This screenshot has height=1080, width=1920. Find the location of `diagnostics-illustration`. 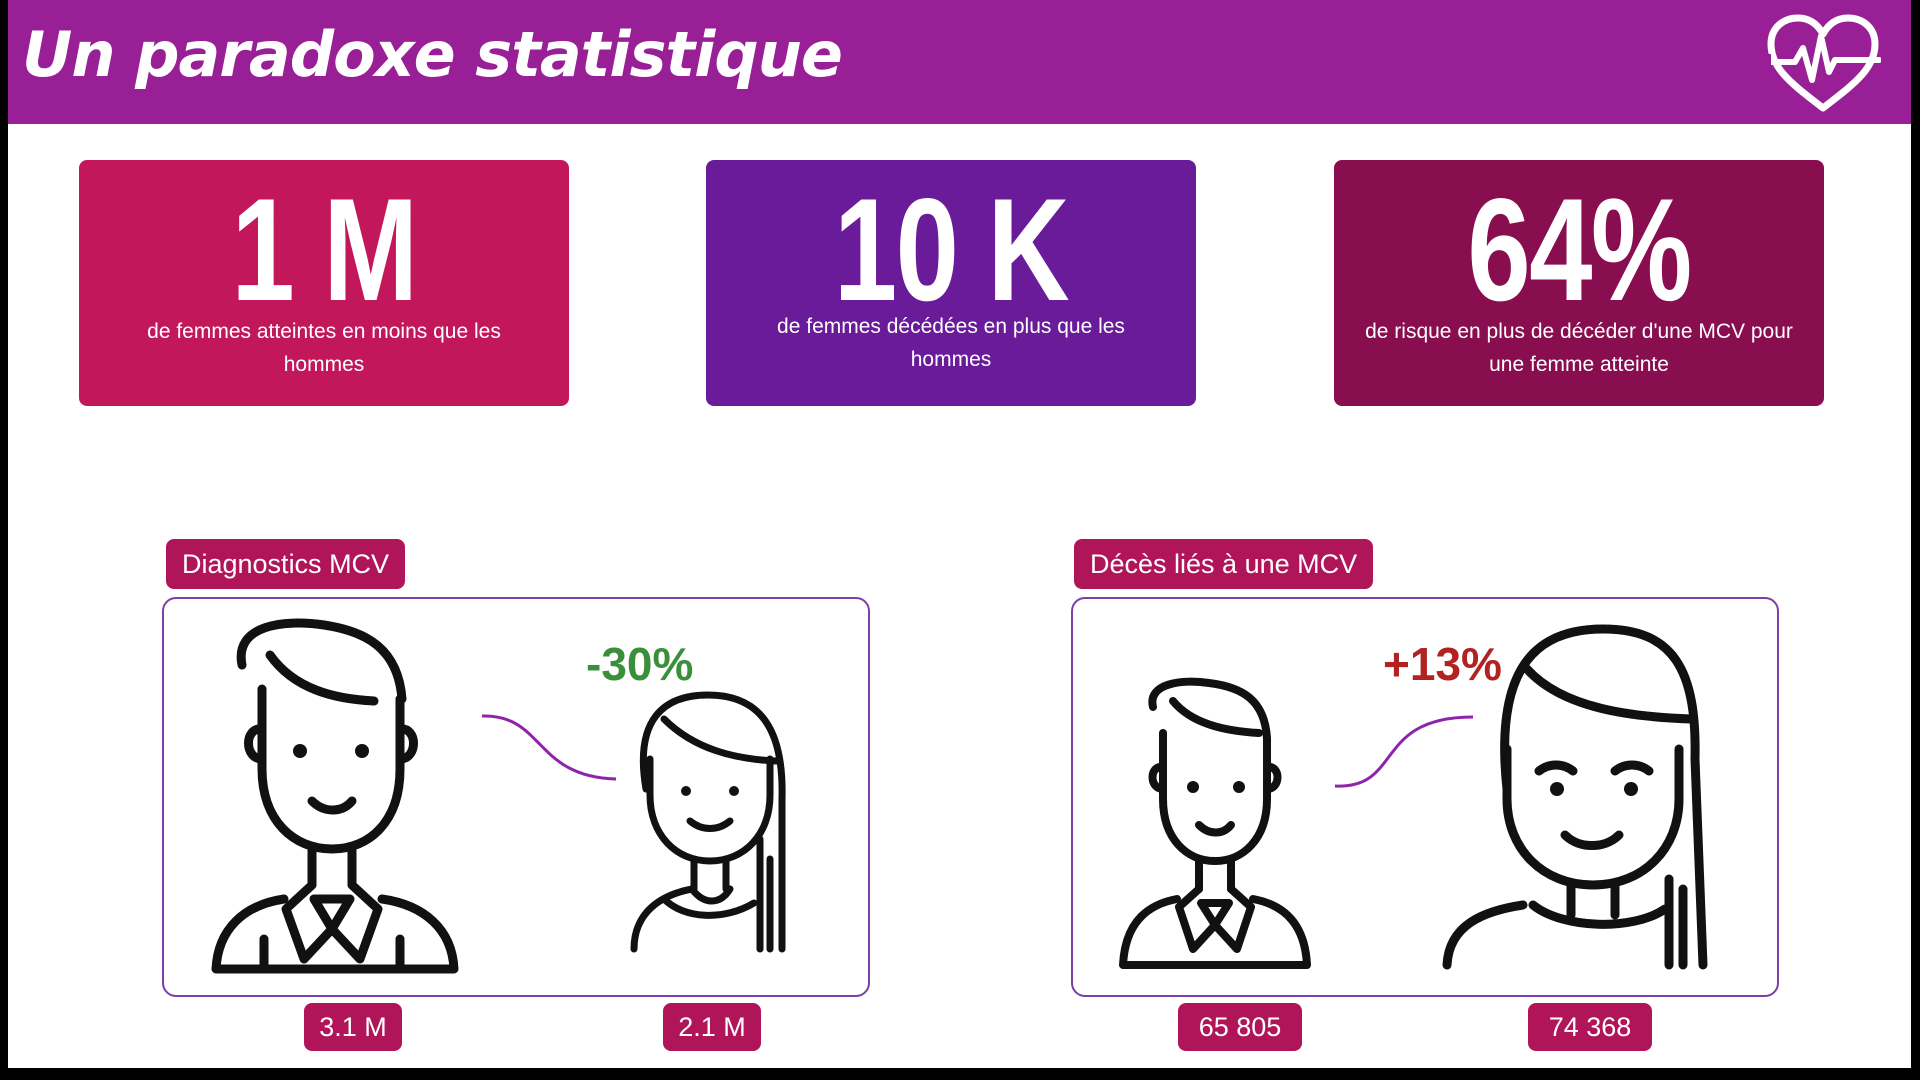

diagnostics-illustration is located at coordinates (498, 796).